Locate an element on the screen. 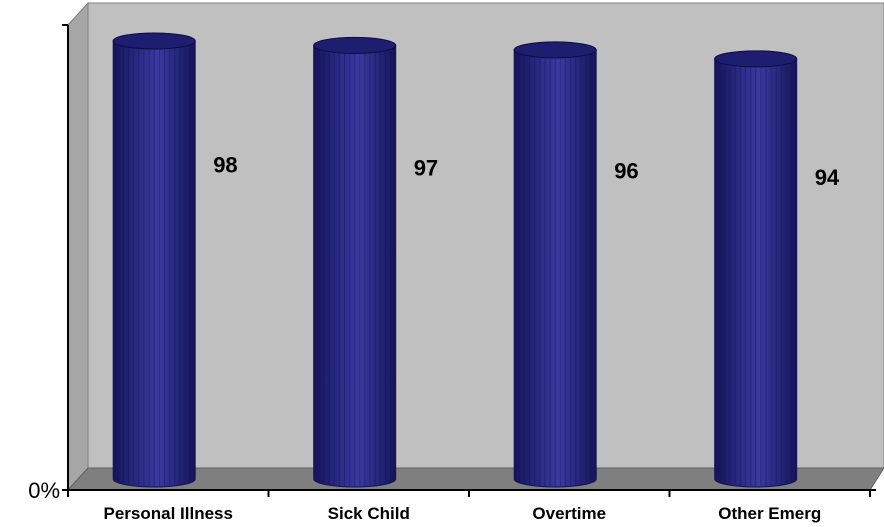 The height and width of the screenshot is (527, 884). data-label: 96 is located at coordinates (626, 171).